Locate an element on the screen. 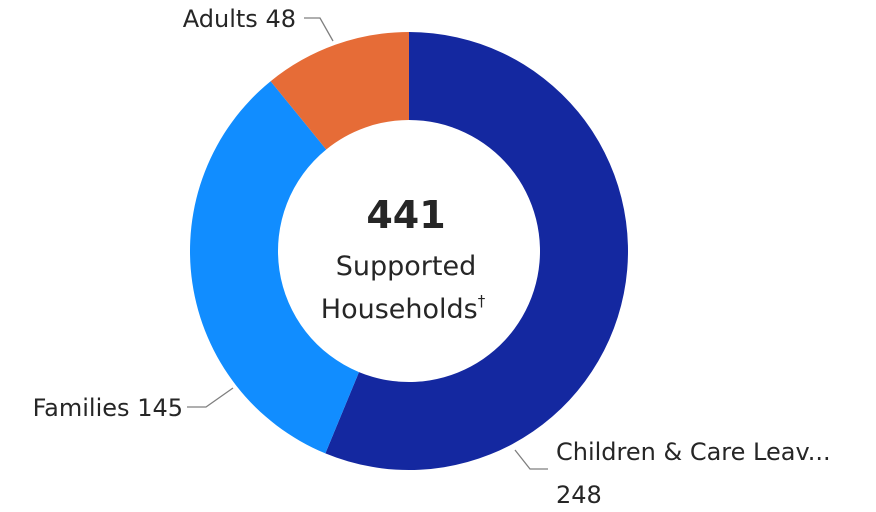 The image size is (876, 512). families-label-name: Families is located at coordinates (81, 408).